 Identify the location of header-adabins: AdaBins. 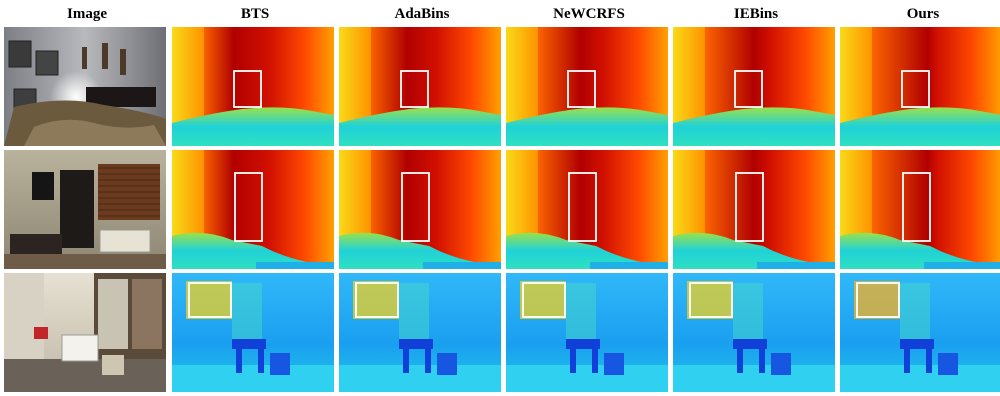
(422, 14).